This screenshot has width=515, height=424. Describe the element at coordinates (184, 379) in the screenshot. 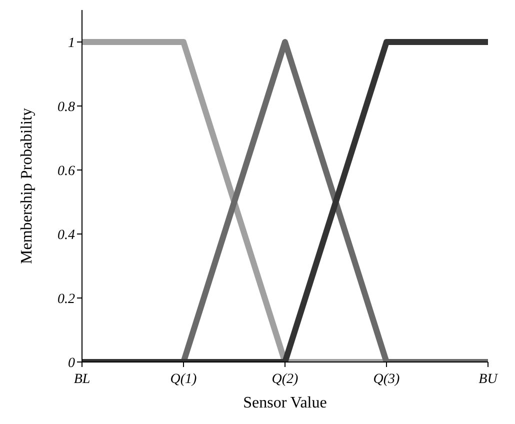

I see `x-tick-label: Q(1)` at that location.